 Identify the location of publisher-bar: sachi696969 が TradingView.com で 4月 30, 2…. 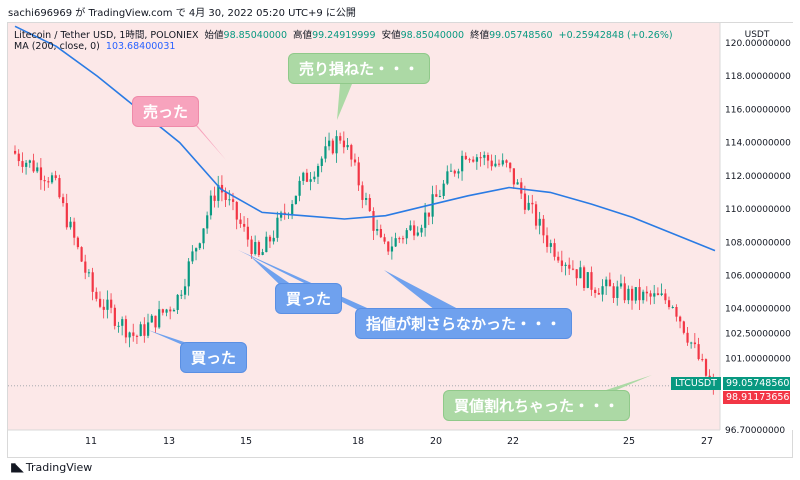
(400, 11).